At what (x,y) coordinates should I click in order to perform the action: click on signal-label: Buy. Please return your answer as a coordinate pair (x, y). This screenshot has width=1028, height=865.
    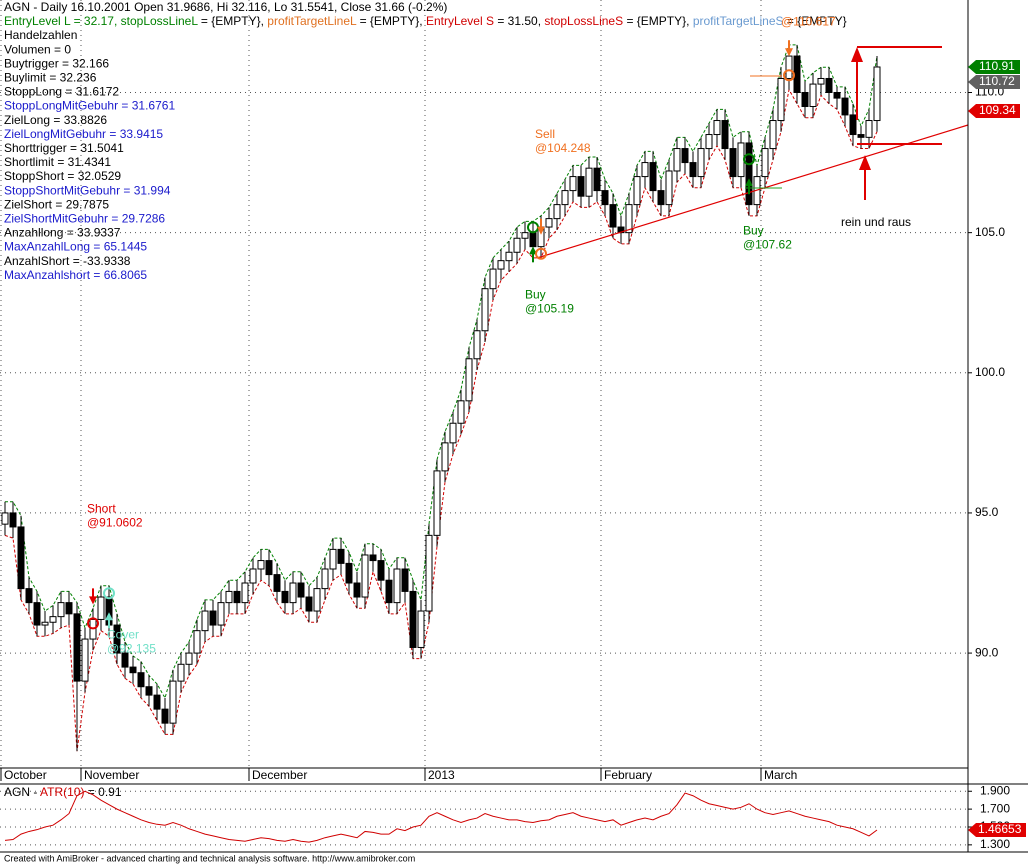
    Looking at the image, I should click on (535, 294).